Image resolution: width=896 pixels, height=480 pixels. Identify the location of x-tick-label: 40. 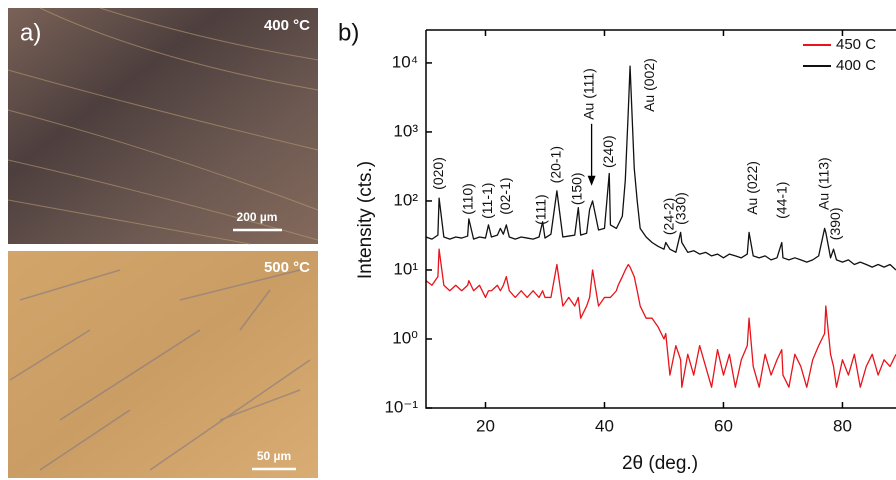
(604, 425).